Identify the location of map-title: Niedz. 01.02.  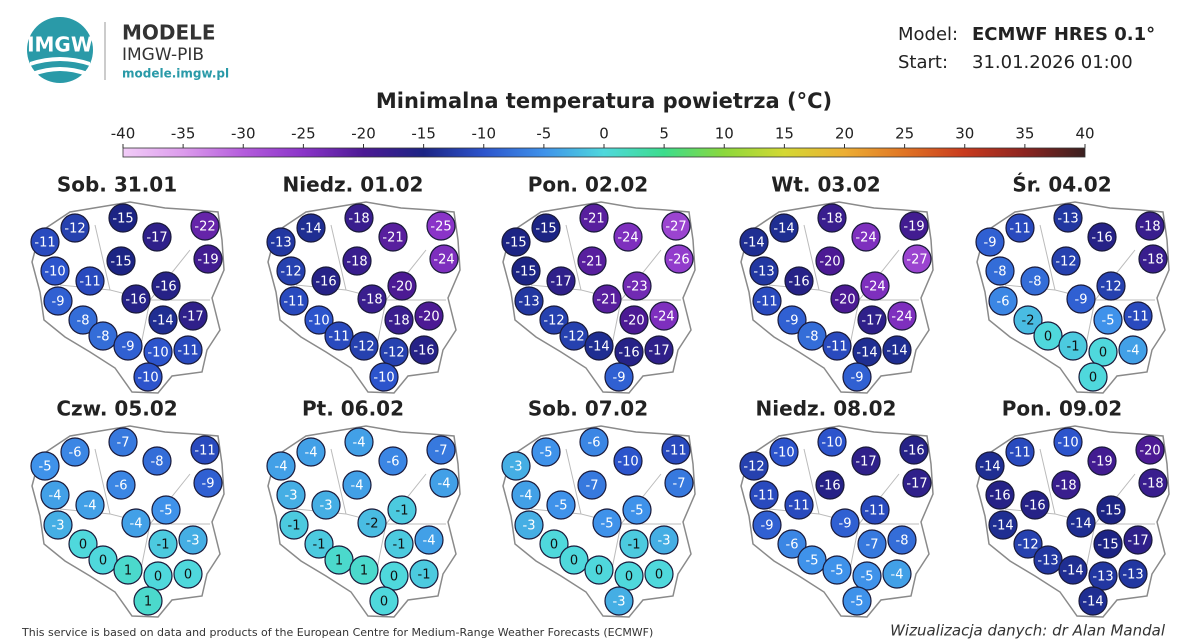
(353, 185).